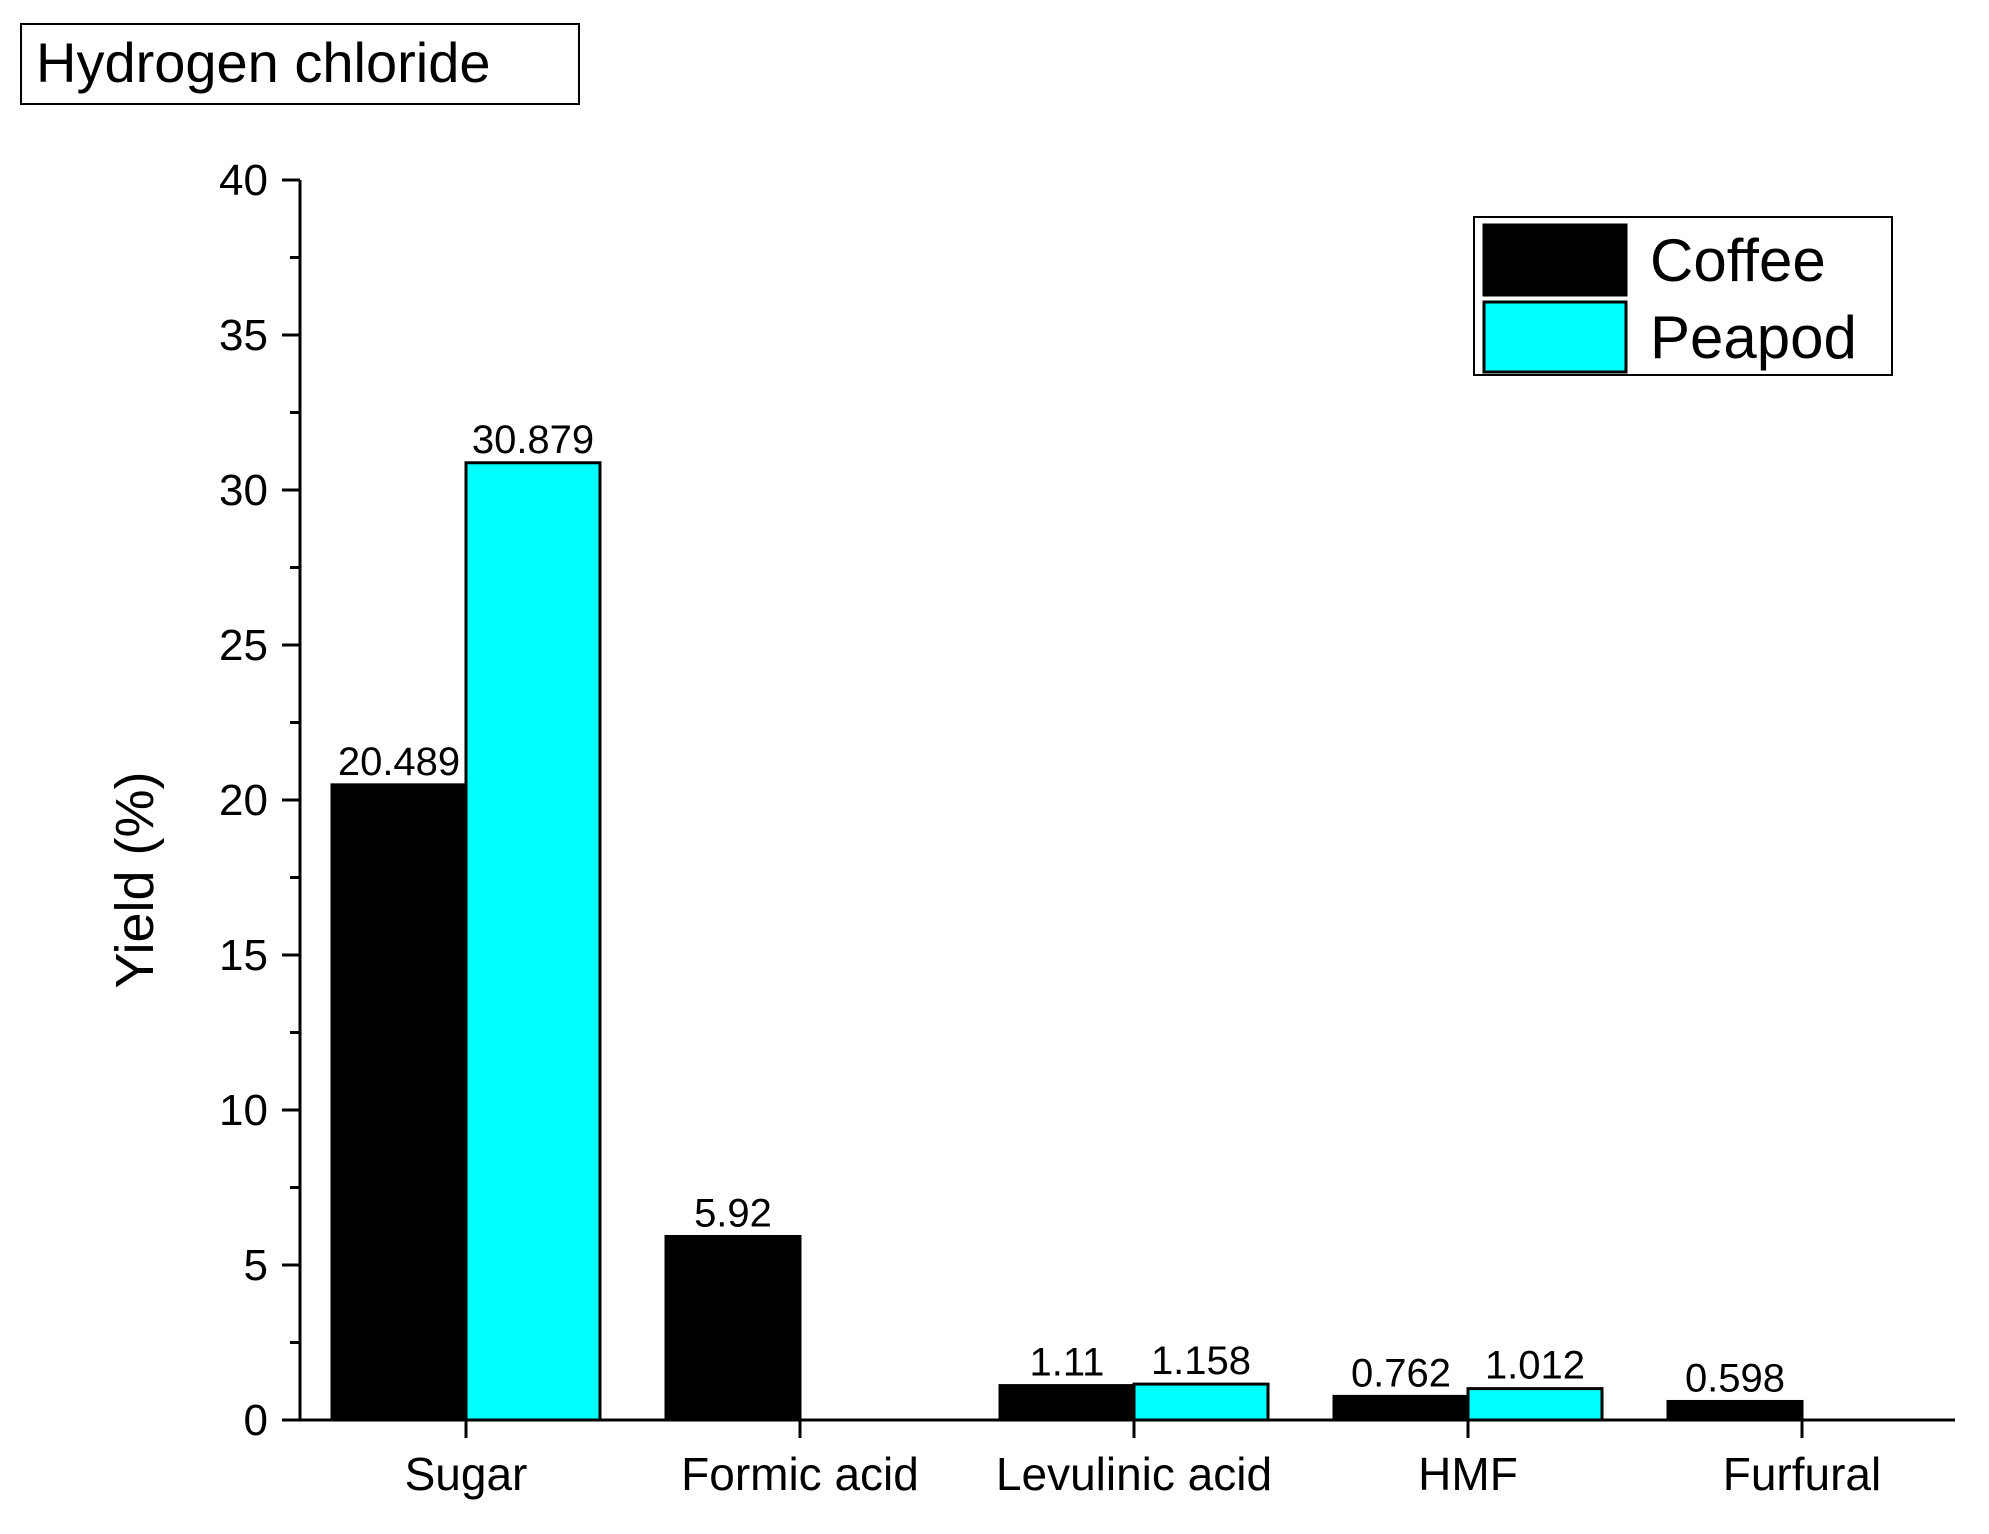 The height and width of the screenshot is (1534, 1989). I want to click on x-category-label: Furfural, so click(1802, 1474).